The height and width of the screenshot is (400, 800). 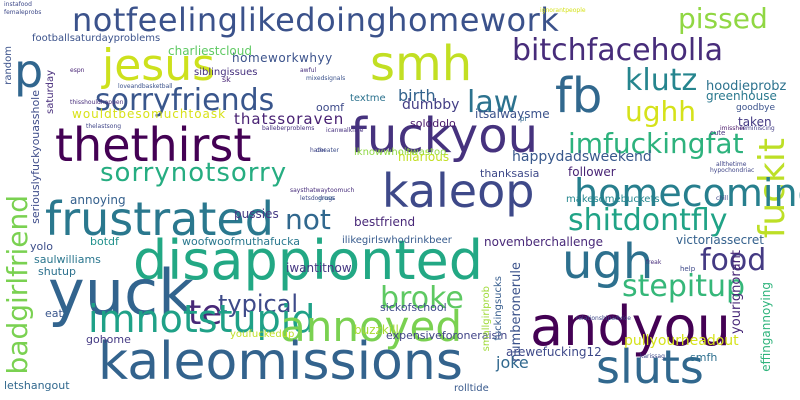 What do you see at coordinates (756, 108) in the screenshot?
I see `word: goodbye` at bounding box center [756, 108].